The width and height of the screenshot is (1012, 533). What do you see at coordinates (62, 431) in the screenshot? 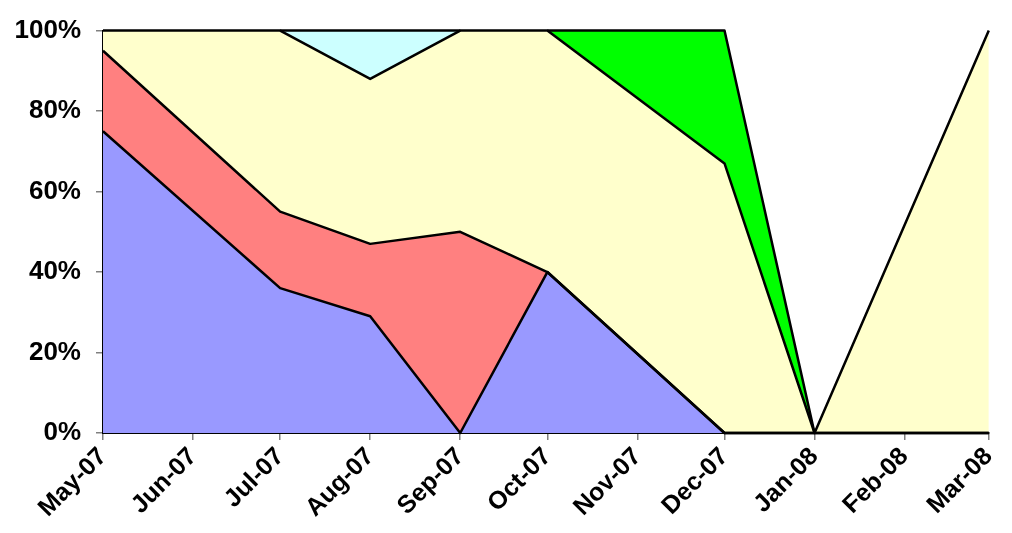
I see `y-tick-label: 0%` at bounding box center [62, 431].